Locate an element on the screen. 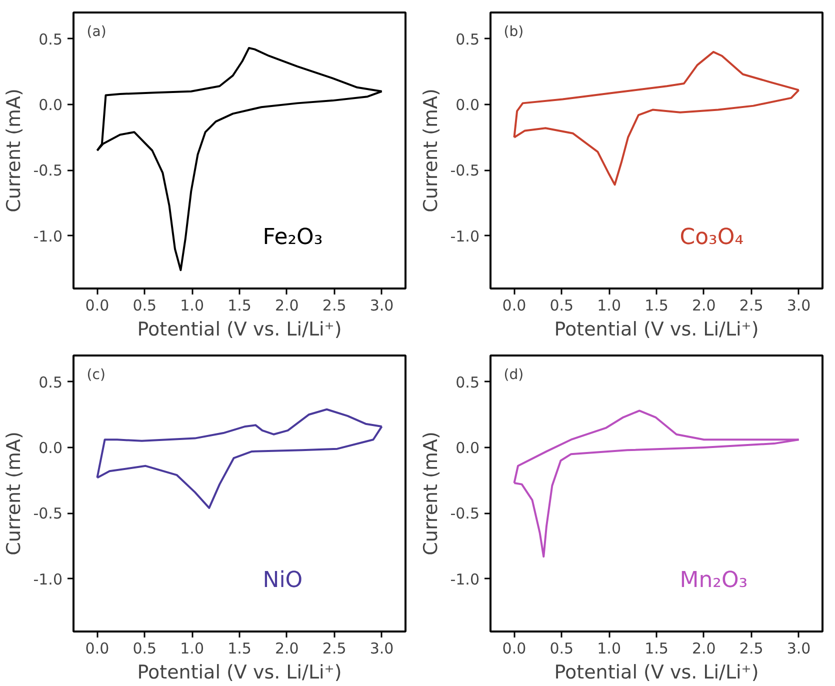 The image size is (835, 686). annotation: (d) is located at coordinates (514, 375).